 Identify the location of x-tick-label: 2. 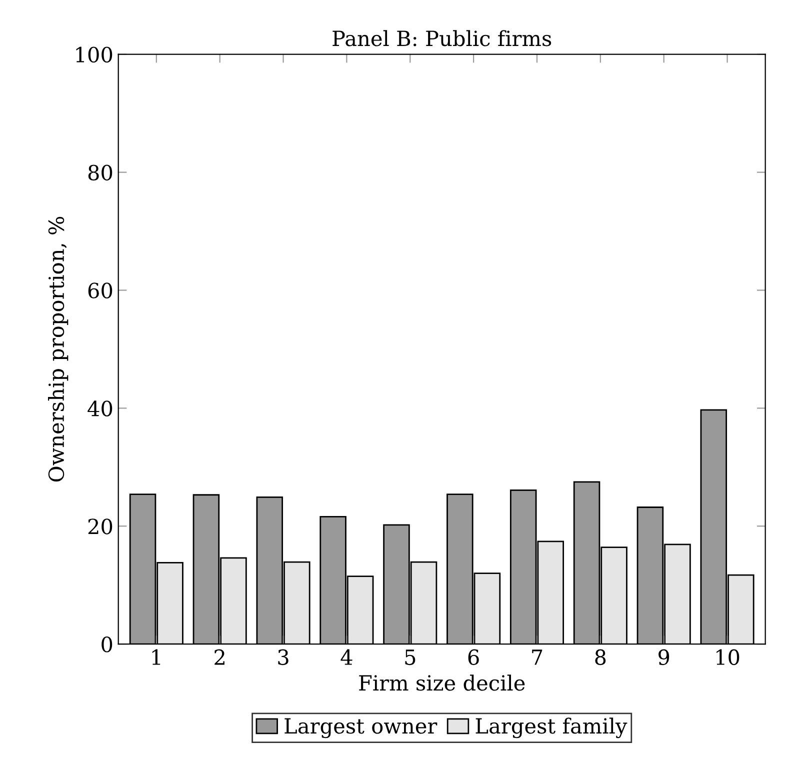
(219, 657).